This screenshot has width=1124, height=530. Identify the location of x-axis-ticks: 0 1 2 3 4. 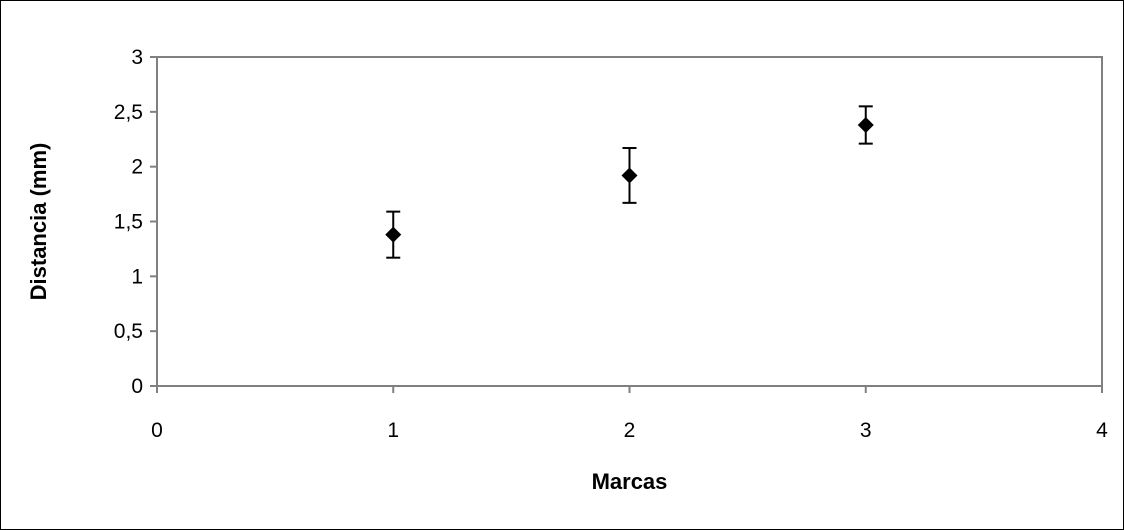
(629, 414).